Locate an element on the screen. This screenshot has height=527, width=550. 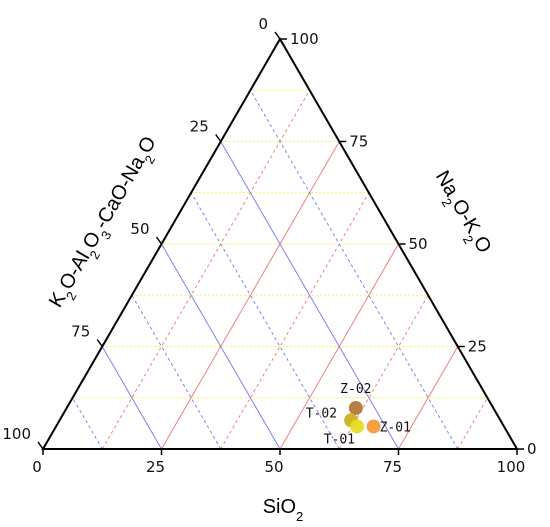
left-tick-label: 25 is located at coordinates (199, 127).